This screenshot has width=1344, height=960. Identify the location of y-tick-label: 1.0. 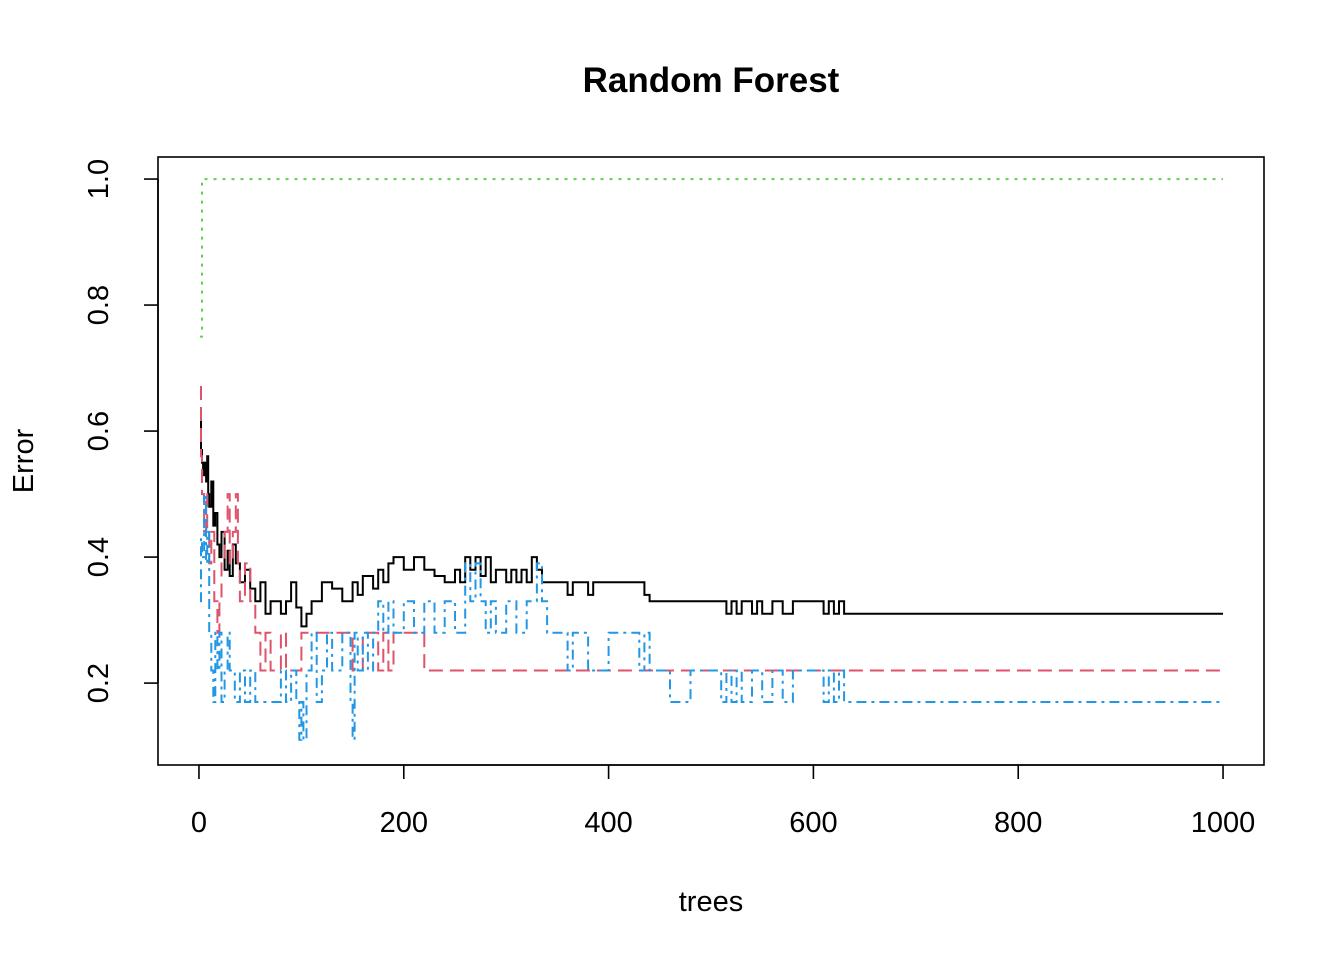
(99, 179).